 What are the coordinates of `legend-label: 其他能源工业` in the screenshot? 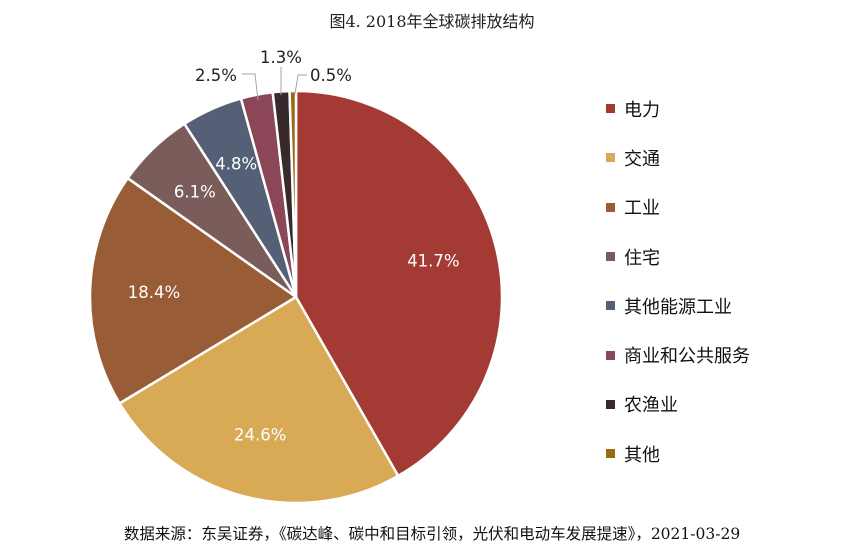 It's located at (678, 307).